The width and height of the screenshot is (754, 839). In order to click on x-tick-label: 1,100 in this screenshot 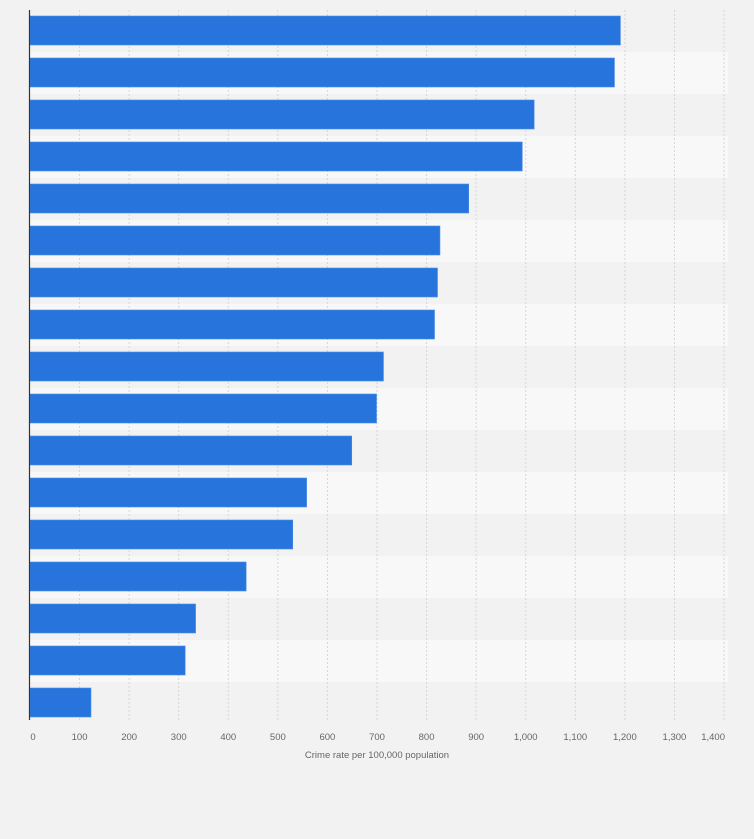, I will do `click(575, 737)`.